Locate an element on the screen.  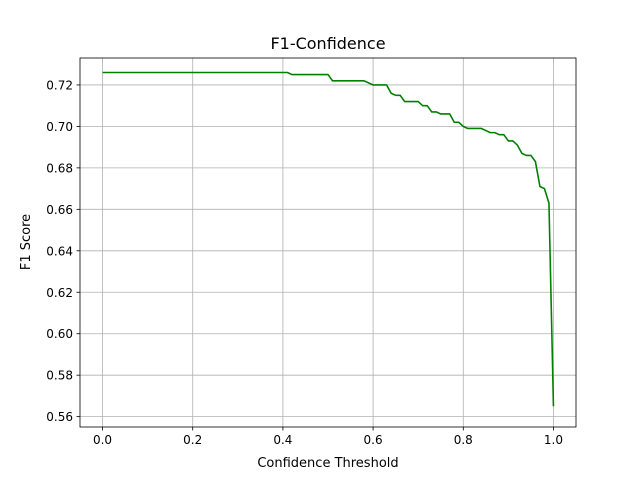
y-axis-label: F1 Score is located at coordinates (26, 242).